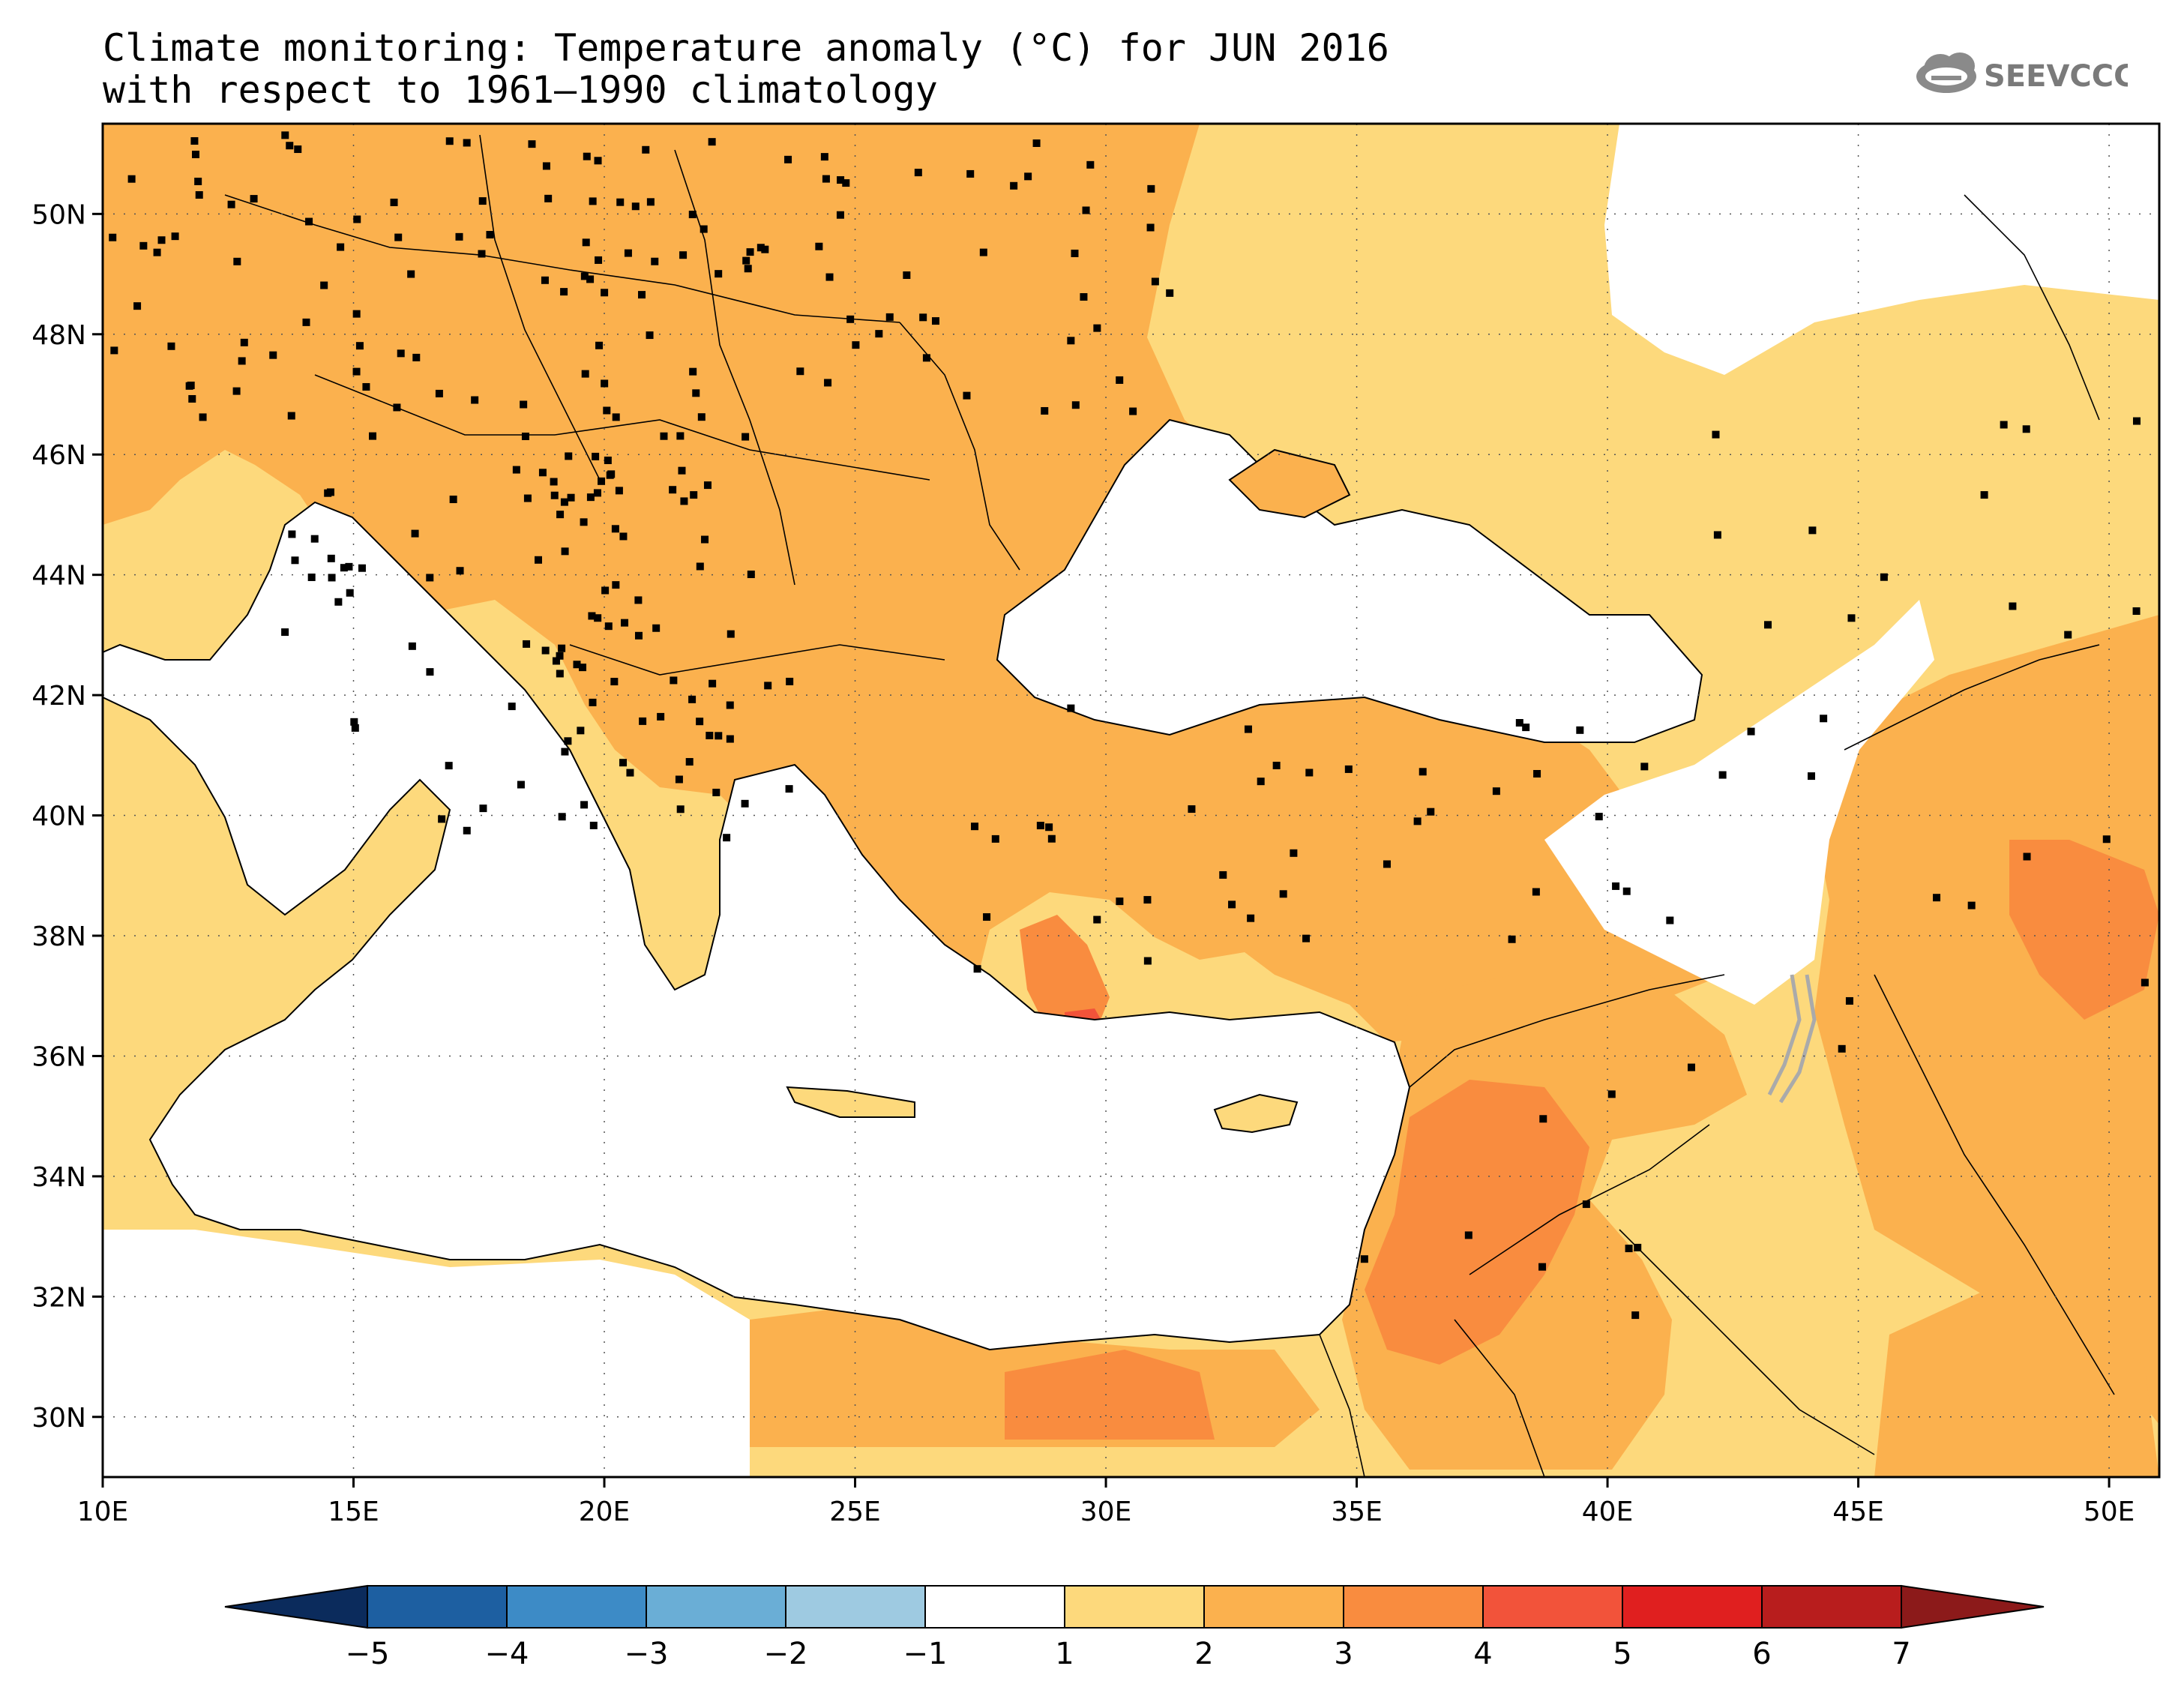 The height and width of the screenshot is (1687, 2184). I want to click on logo-text: SEEVCCC, so click(2056, 76).